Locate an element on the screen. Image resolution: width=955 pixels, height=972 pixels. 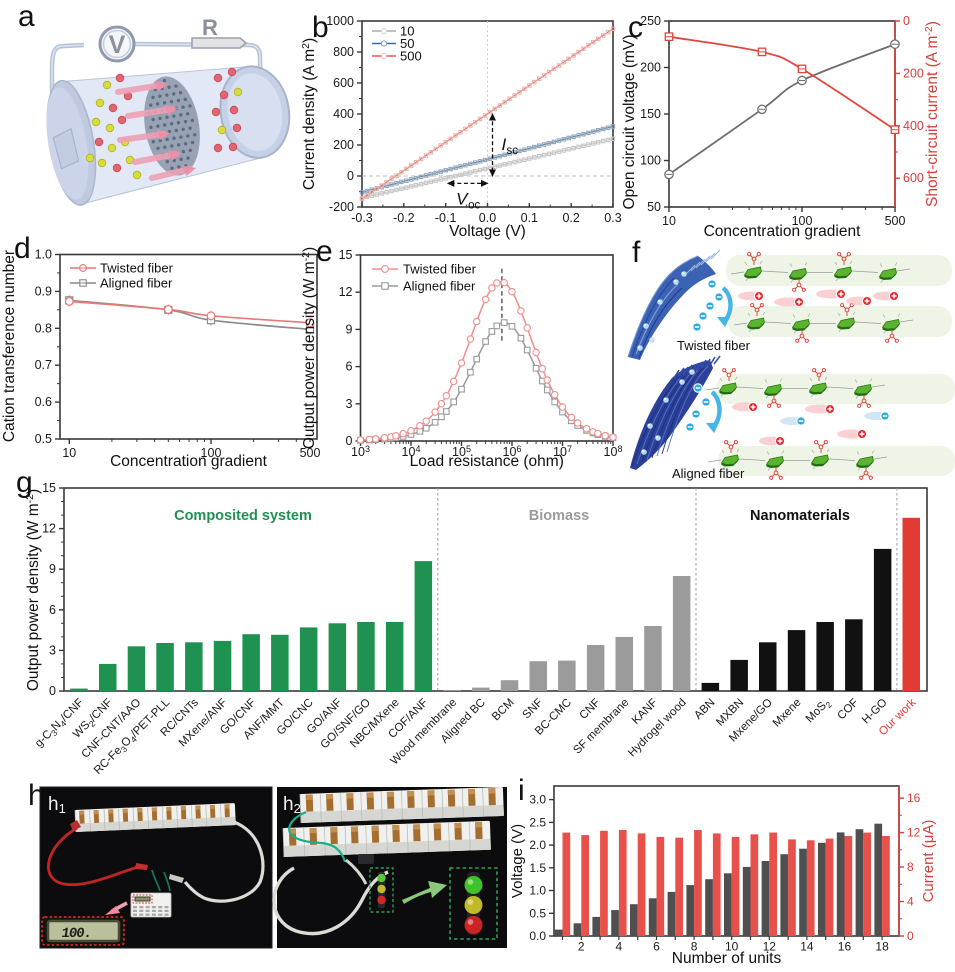
svg-text: Short-circuit current (A m-2) is located at coordinates (932, 114).